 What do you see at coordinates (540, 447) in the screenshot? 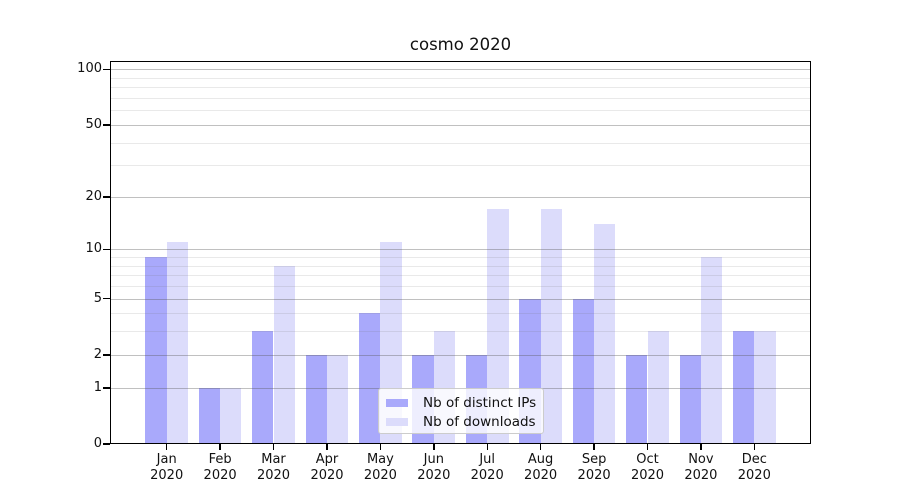
I see `x-tick-mark-aug` at bounding box center [540, 447].